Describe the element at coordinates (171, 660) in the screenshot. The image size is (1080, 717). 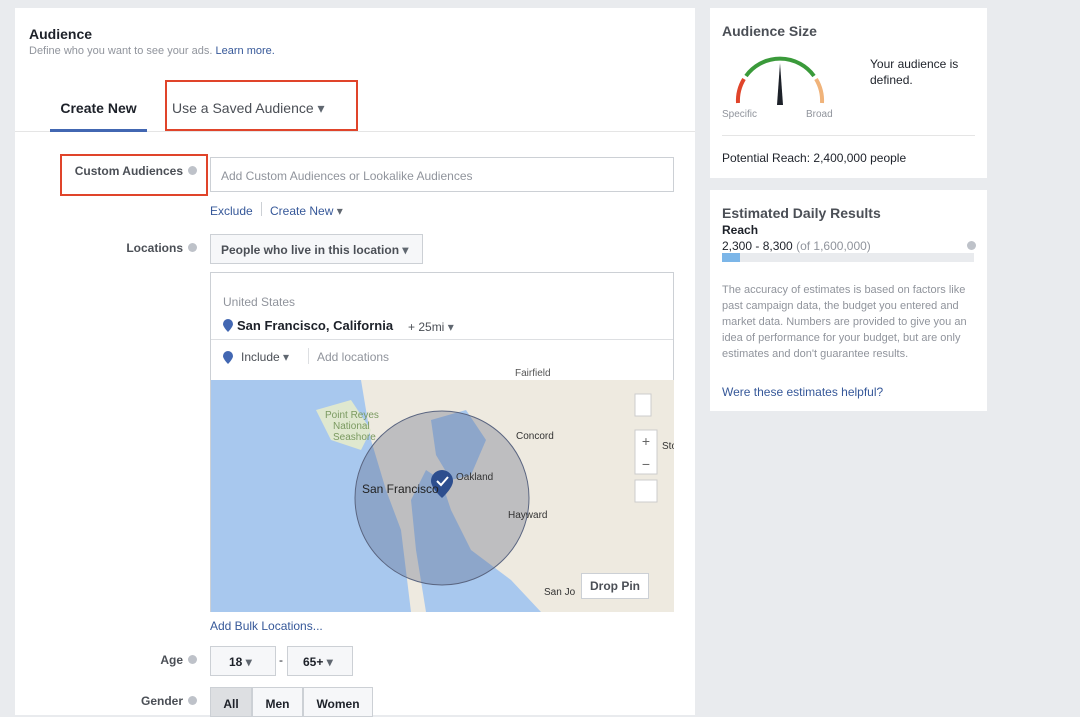
I see `label-text: Age` at that location.